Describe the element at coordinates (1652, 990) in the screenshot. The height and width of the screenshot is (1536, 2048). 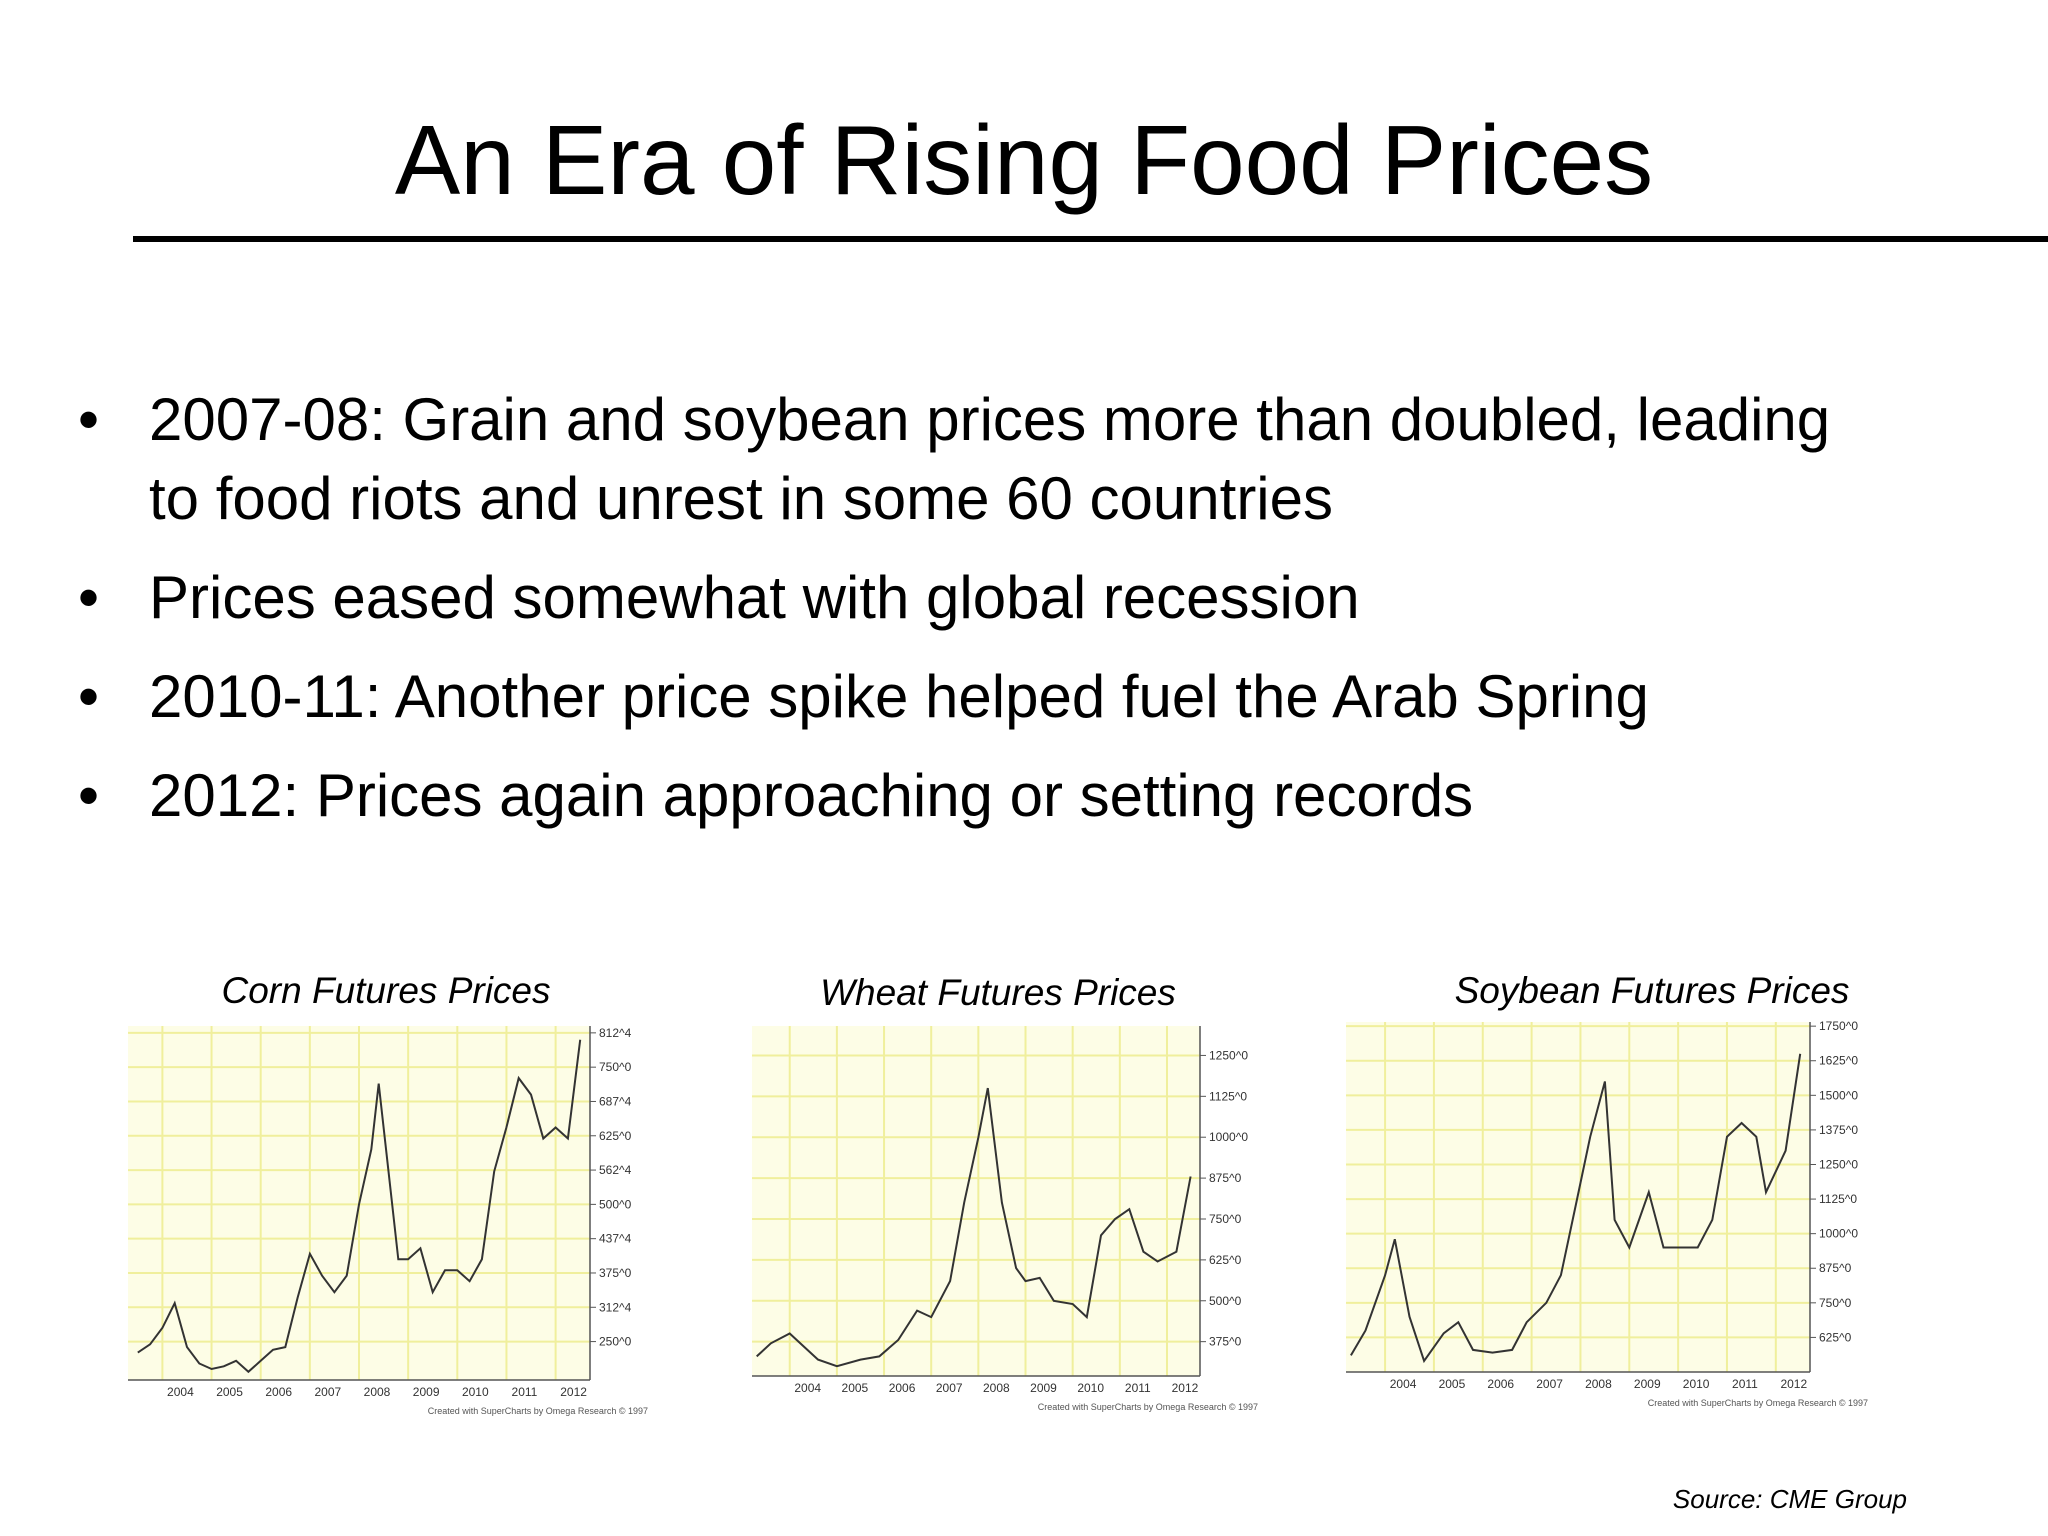
I see `chart-title: Soybean Futures Prices` at that location.